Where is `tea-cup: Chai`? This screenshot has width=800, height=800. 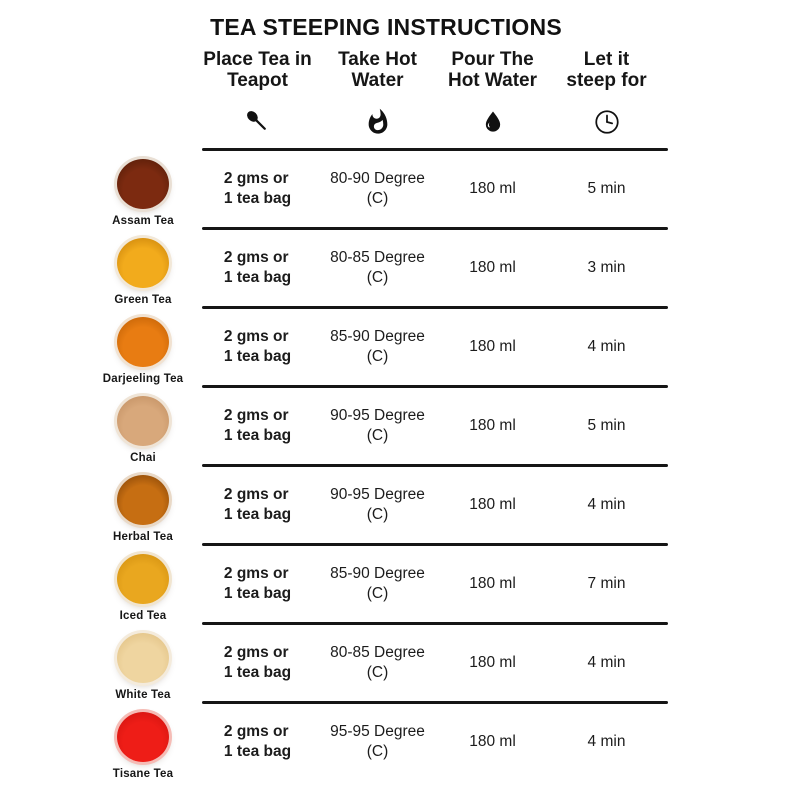
tea-cup: Chai is located at coordinates (143, 429).